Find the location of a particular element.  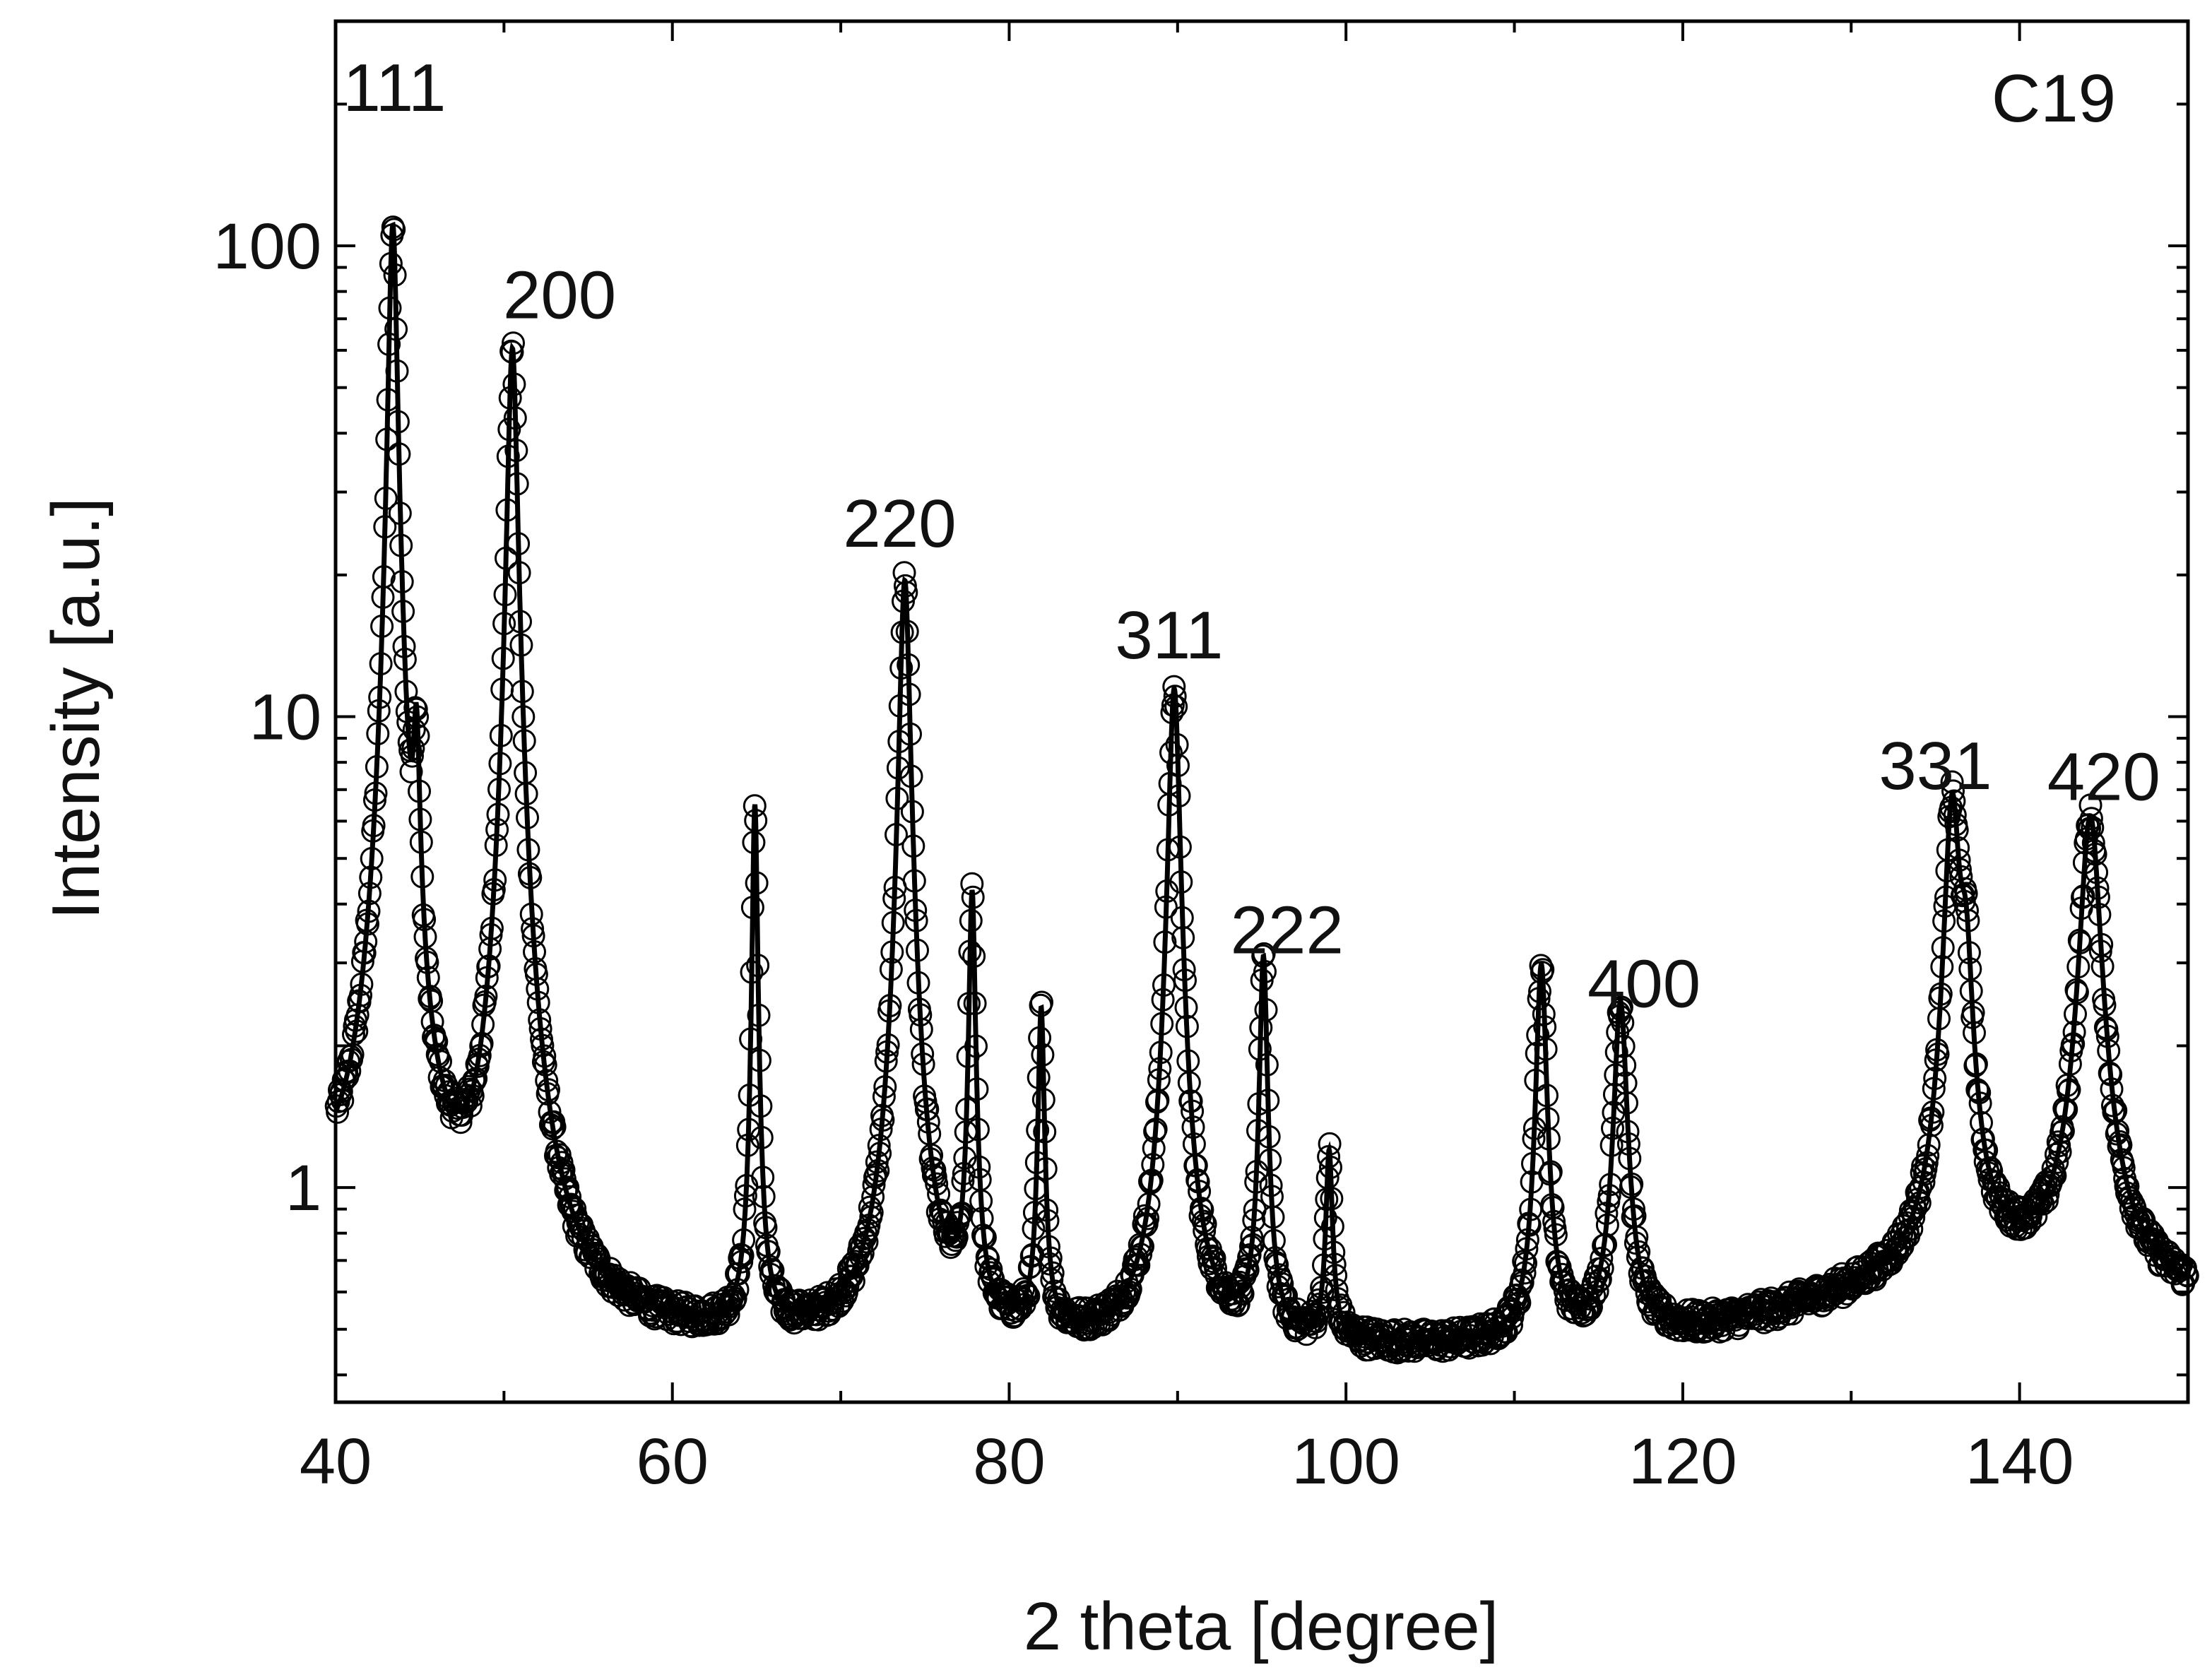

peak-label: 222 is located at coordinates (1287, 930).